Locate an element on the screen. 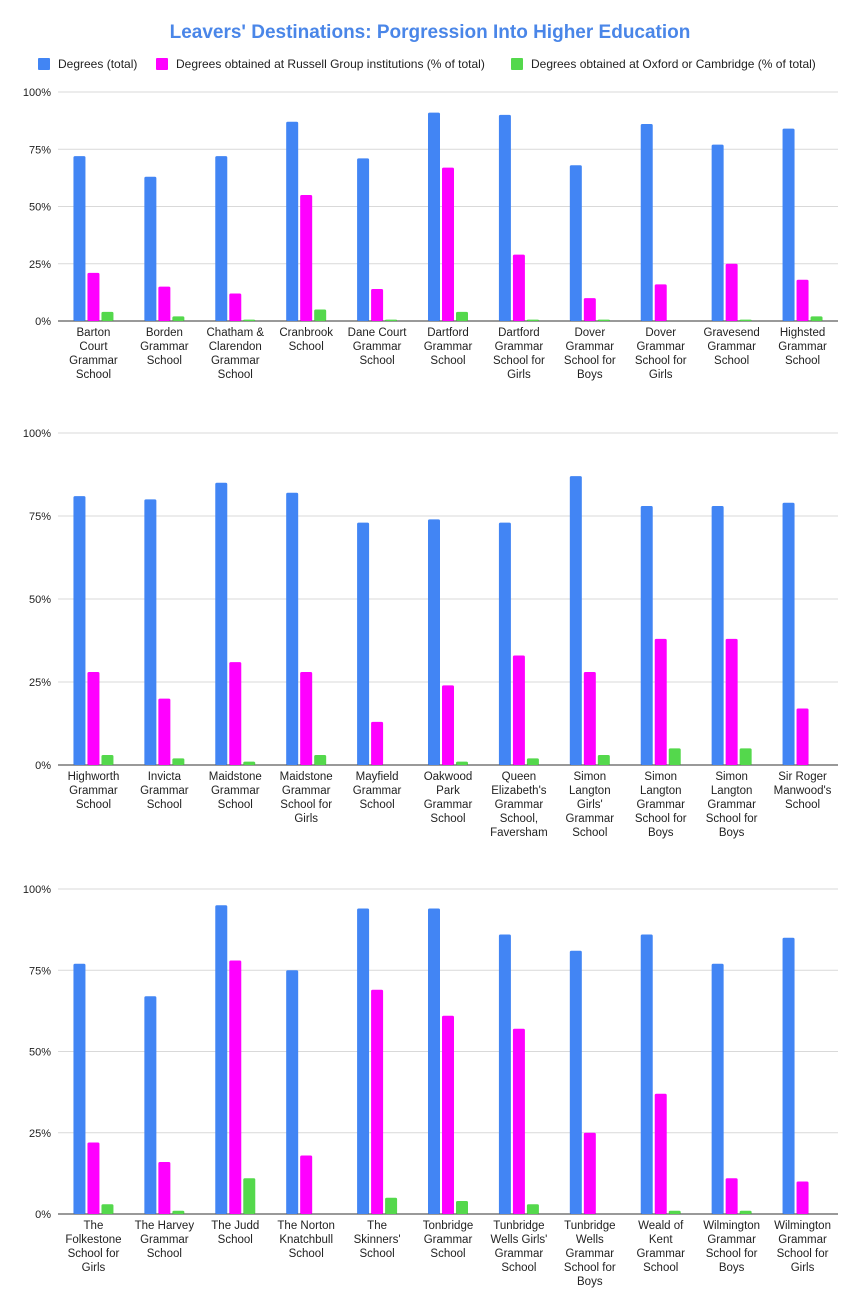 This screenshot has height=1311, width=859. bar-degrees-obtained-at-oxfo-gravesend-grammar-school is located at coordinates (745, 320).